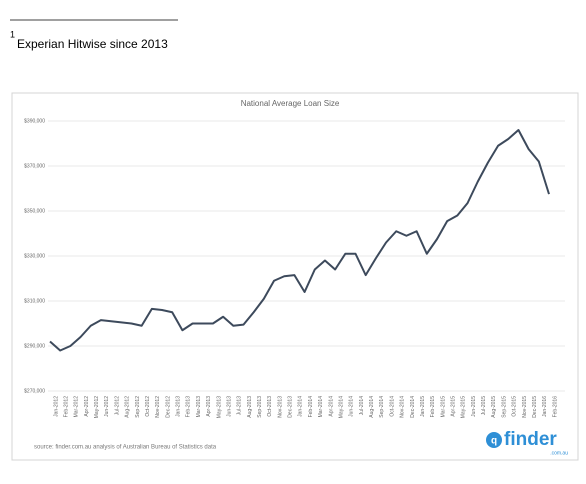  Describe the element at coordinates (494, 407) in the screenshot. I see `x-tick-label: Aug-2015` at that location.